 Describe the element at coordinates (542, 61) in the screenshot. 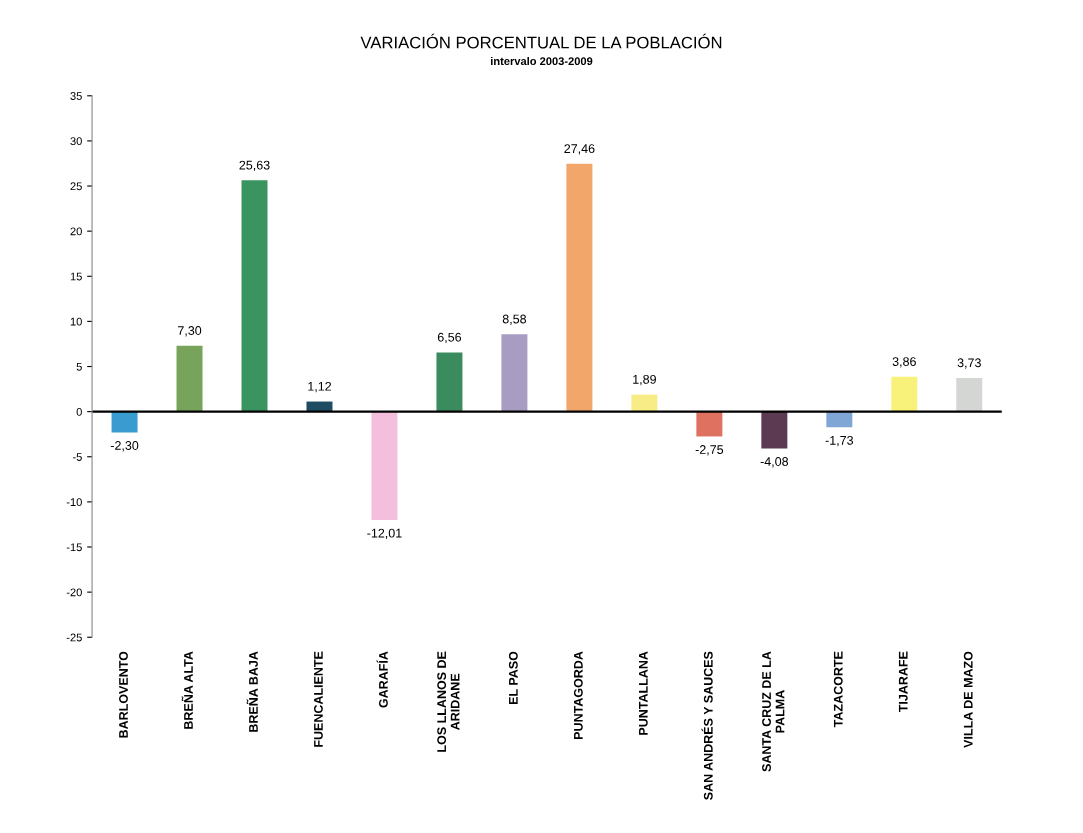

I see `chart-subtitle: intervalo 2003-2009` at that location.